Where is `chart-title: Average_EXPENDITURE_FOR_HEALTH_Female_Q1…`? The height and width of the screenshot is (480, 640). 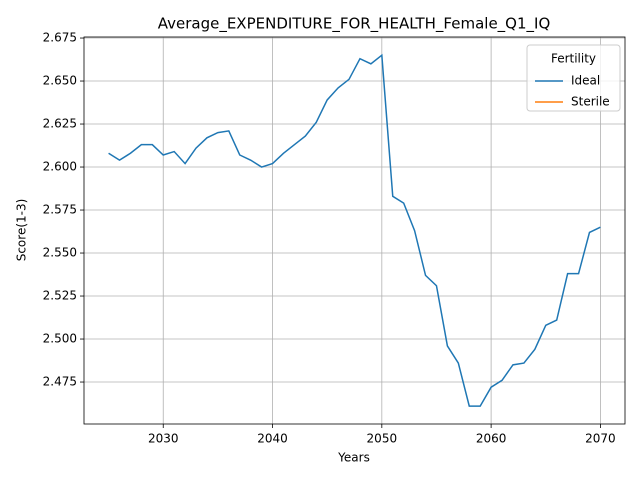
chart-title: Average_EXPENDITURE_FOR_HEALTH_Female_Q1… is located at coordinates (354, 24).